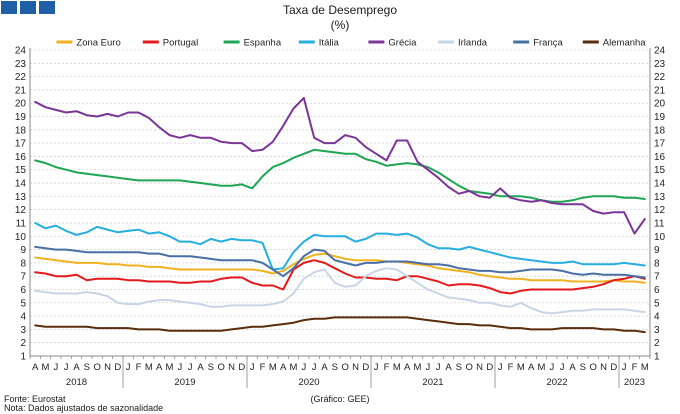 This screenshot has width=680, height=414. What do you see at coordinates (23, 330) in the screenshot?
I see `y-tick-label-left: 3` at bounding box center [23, 330].